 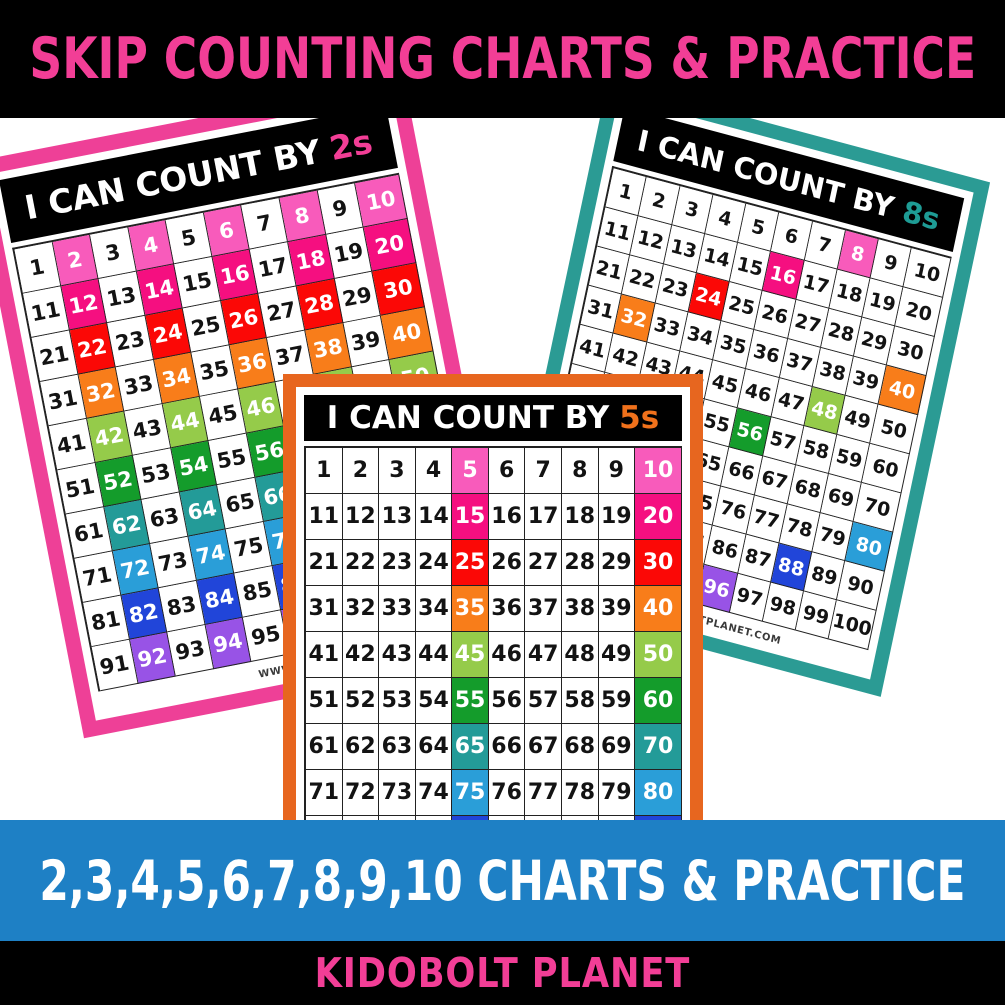 I want to click on number-cell: 51, so click(x=324, y=701).